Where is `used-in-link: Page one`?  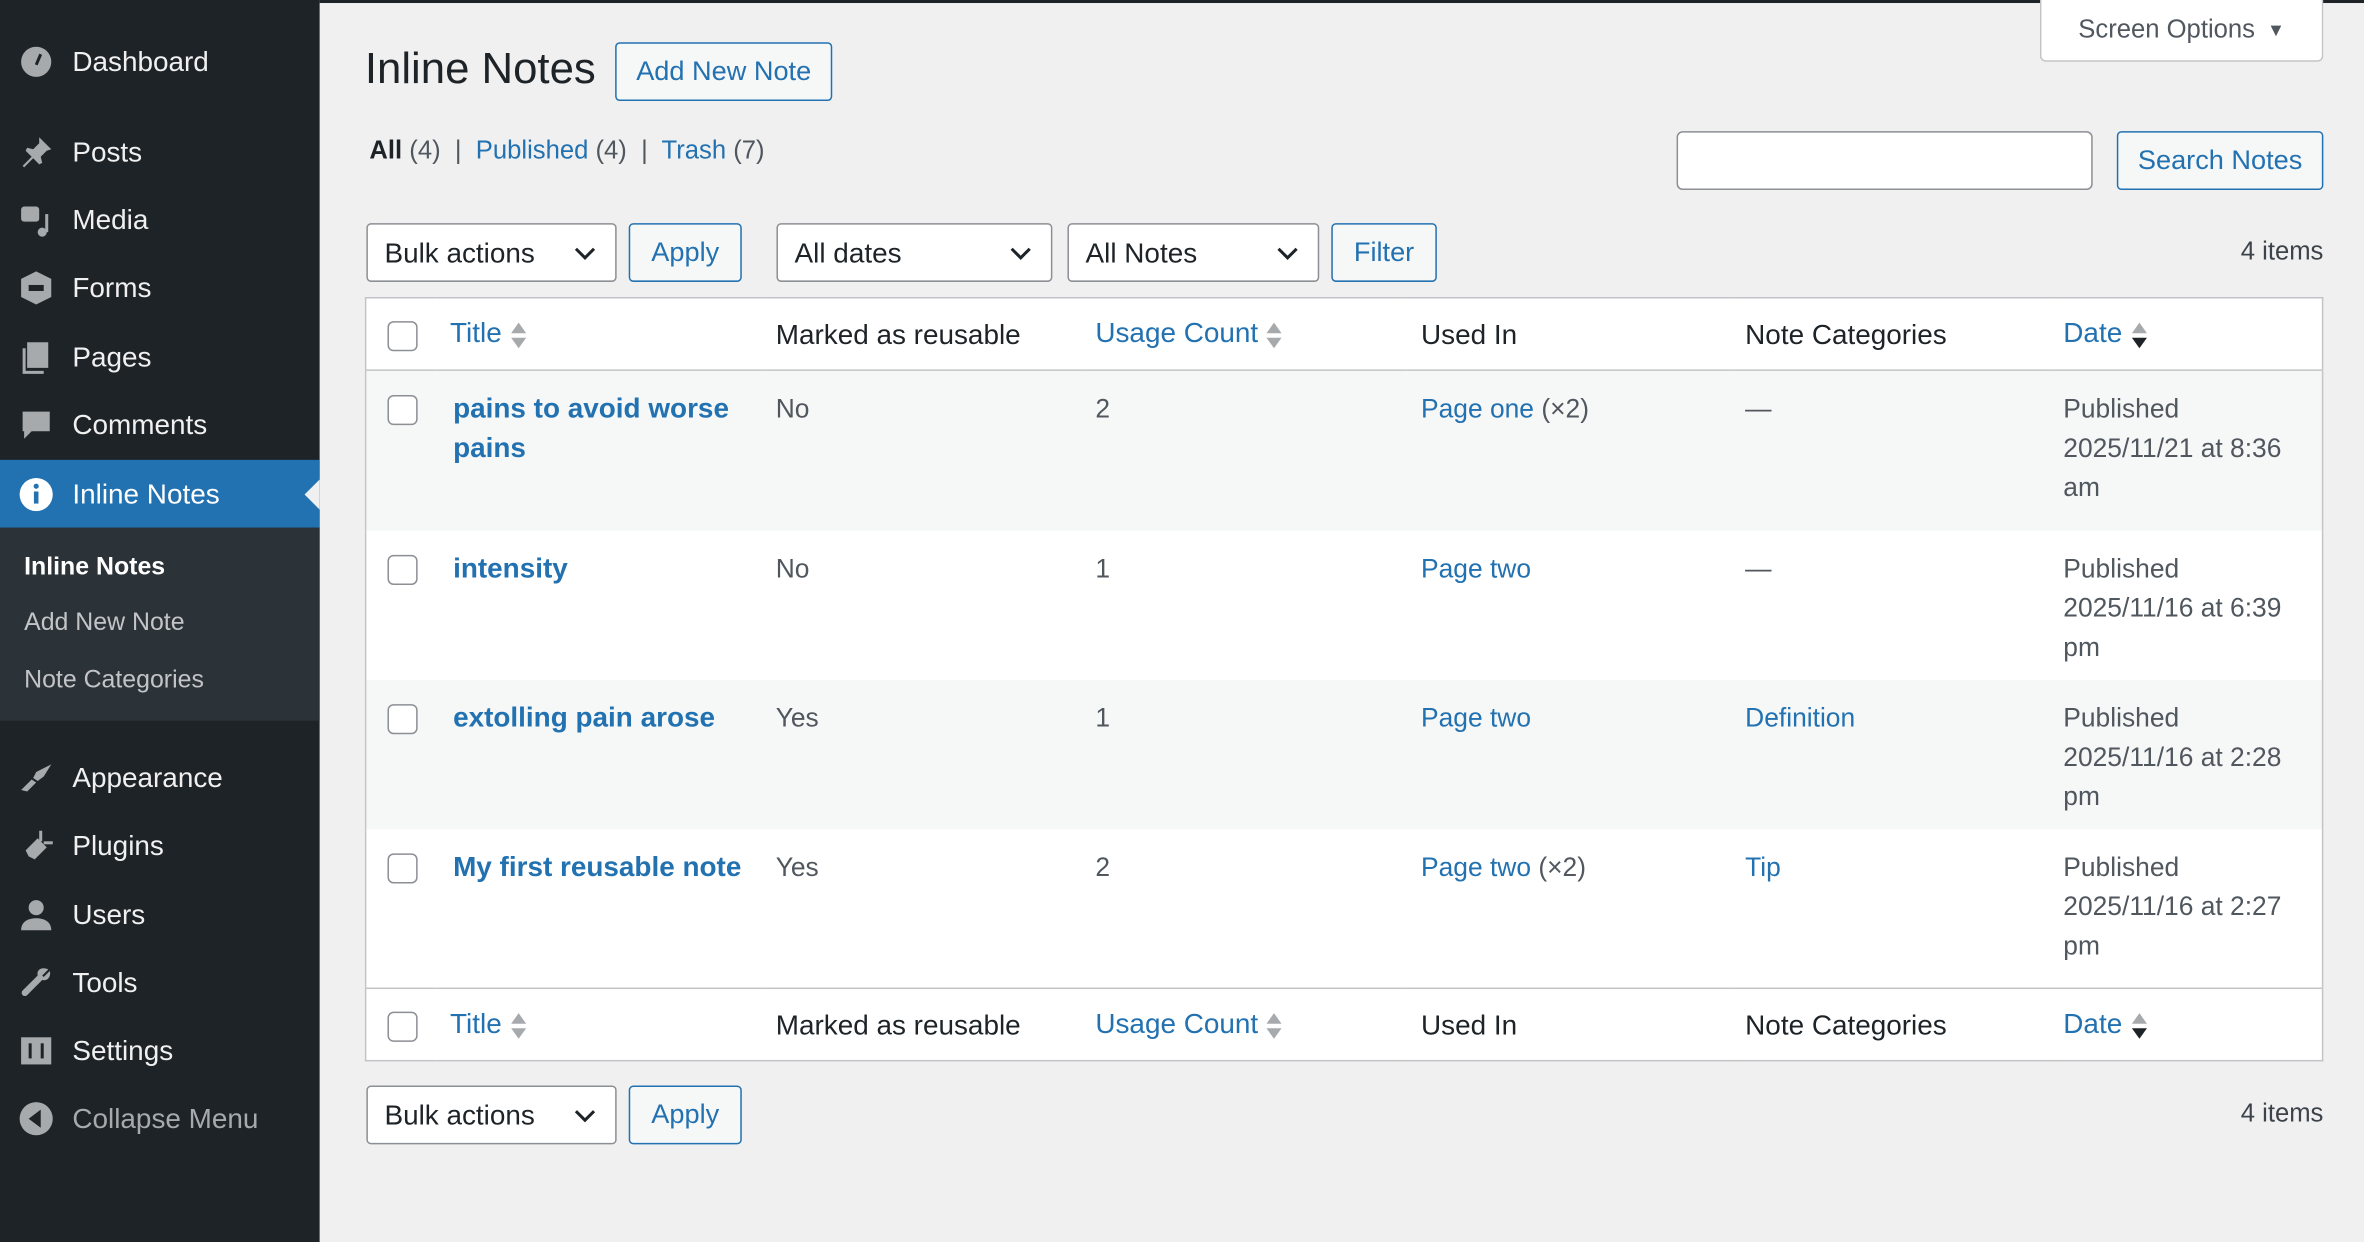 used-in-link: Page one is located at coordinates (1477, 408).